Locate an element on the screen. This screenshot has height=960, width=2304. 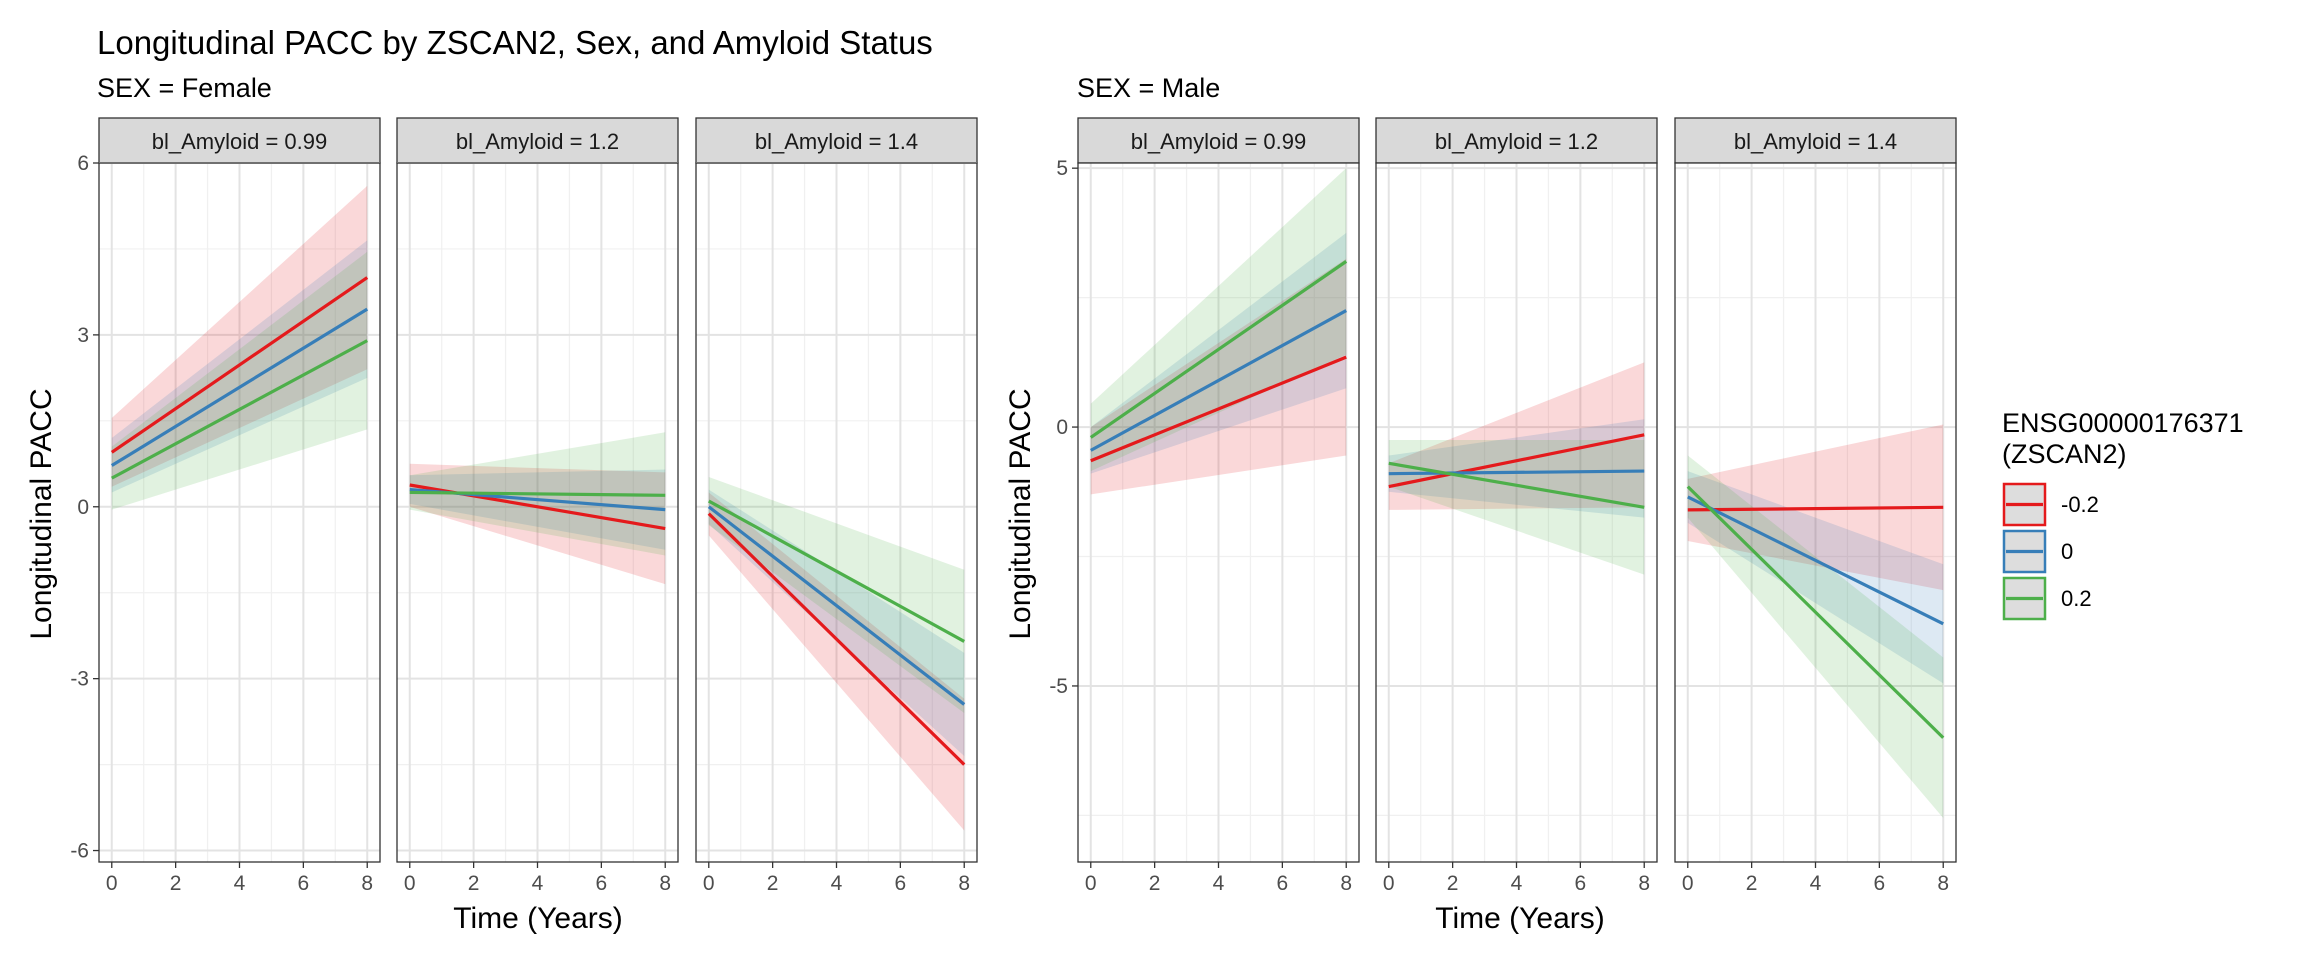
subtitle-female: SEX = Female is located at coordinates (184, 88).